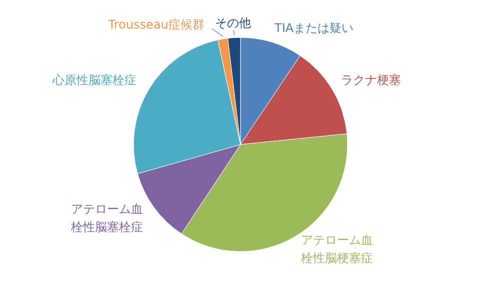 The height and width of the screenshot is (289, 481). Describe the element at coordinates (94, 79) in the screenshot. I see `slice-label: 心原性脳塞栓症` at that location.